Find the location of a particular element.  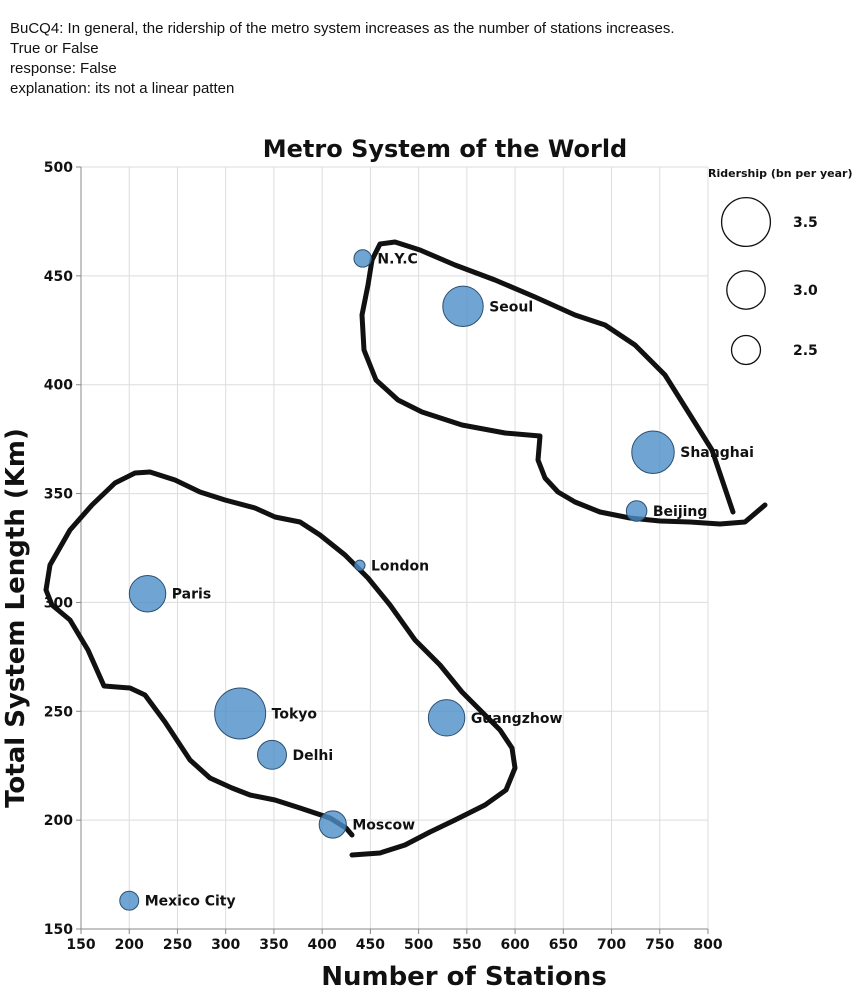

y-tick-label: 350 is located at coordinates (58, 495).